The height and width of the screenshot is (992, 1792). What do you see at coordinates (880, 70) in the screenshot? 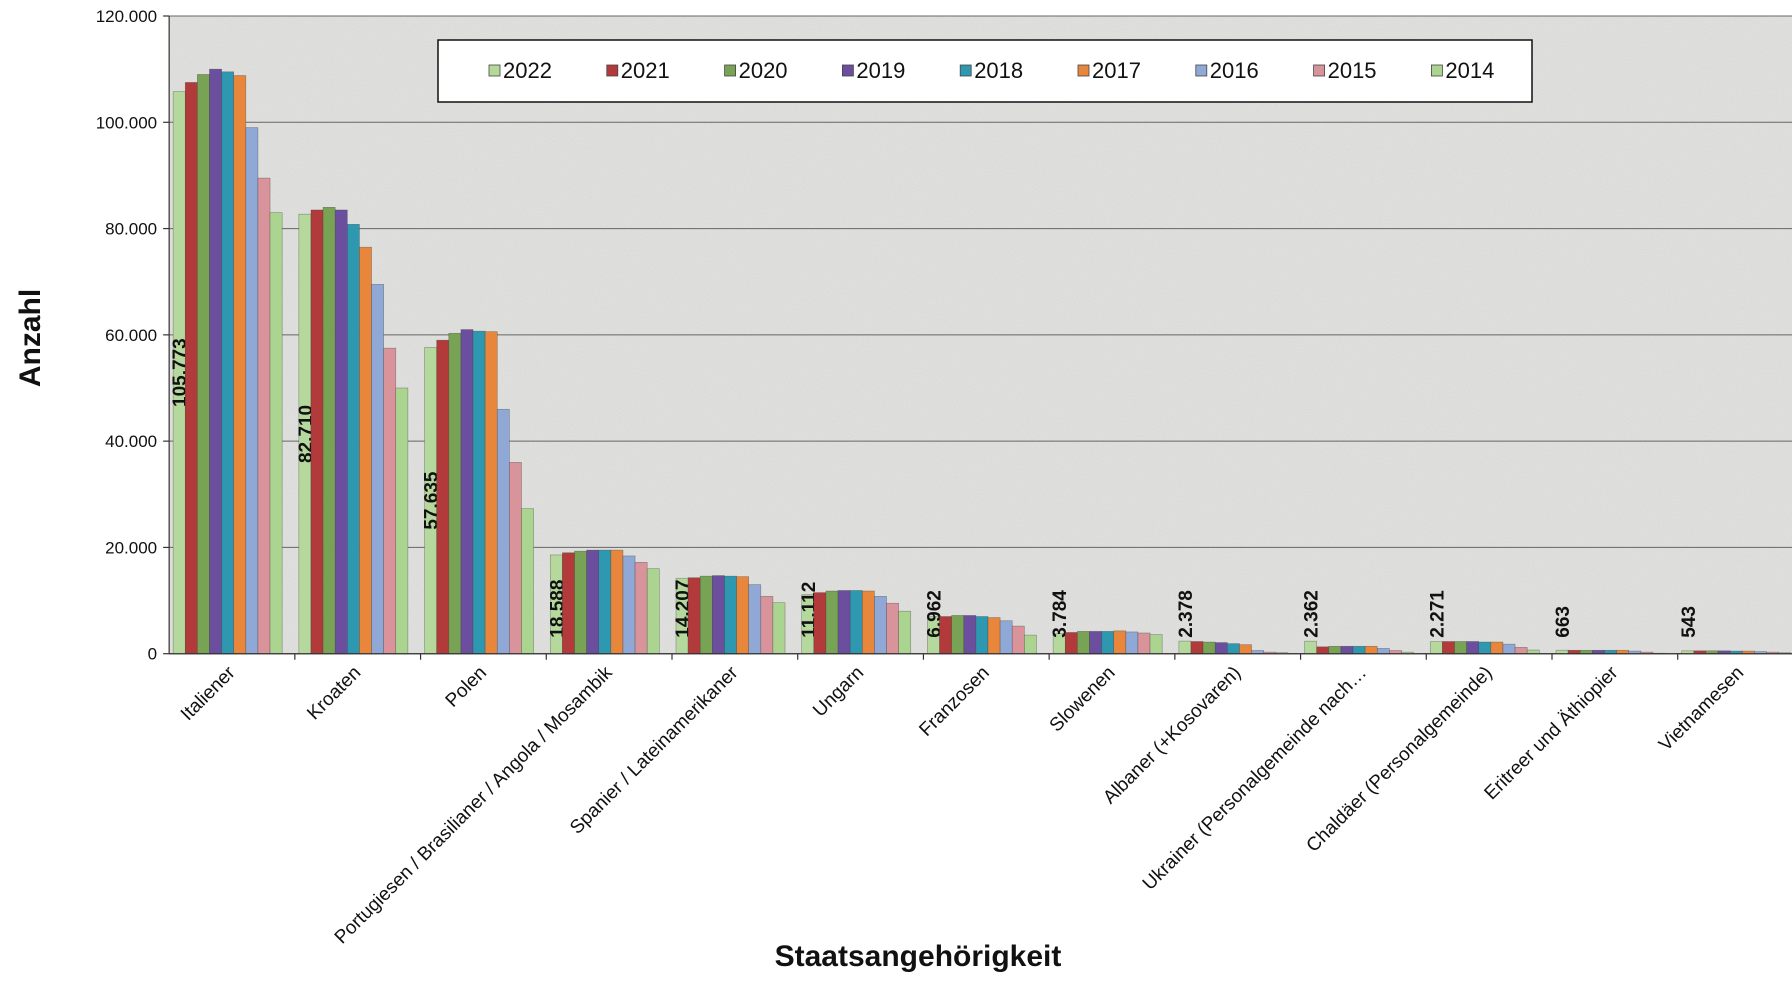
I see `legend-label: 2019` at bounding box center [880, 70].